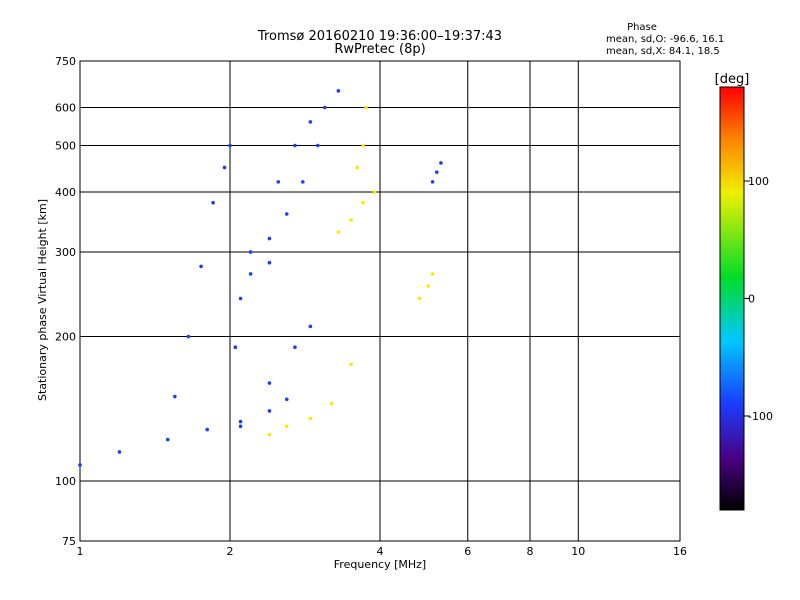  I want to click on y-tick-label: 200, so click(65, 337).